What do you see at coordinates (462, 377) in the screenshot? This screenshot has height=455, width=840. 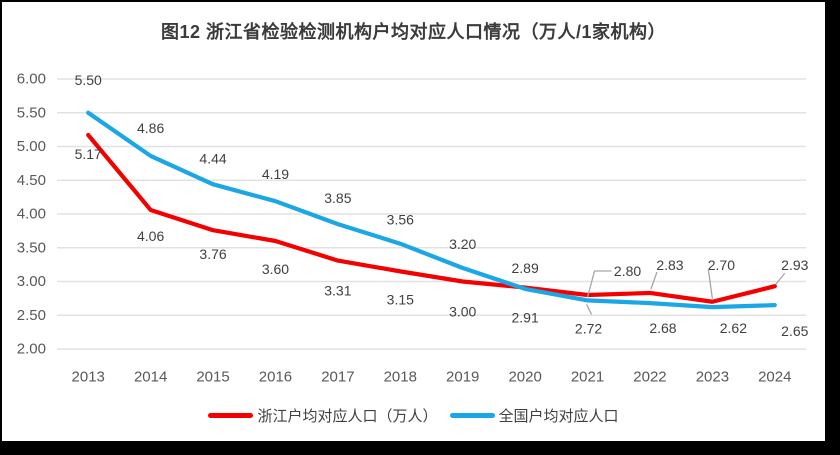 I see `x-axis-tick-label: 2019` at bounding box center [462, 377].